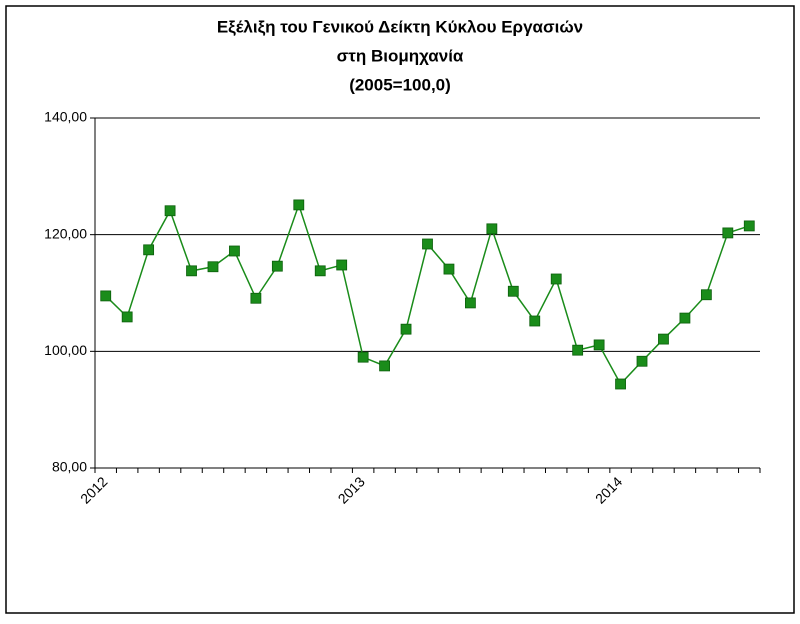 This screenshot has width=800, height=624. Describe the element at coordinates (65, 117) in the screenshot. I see `y-tick-label: 140,00` at that location.